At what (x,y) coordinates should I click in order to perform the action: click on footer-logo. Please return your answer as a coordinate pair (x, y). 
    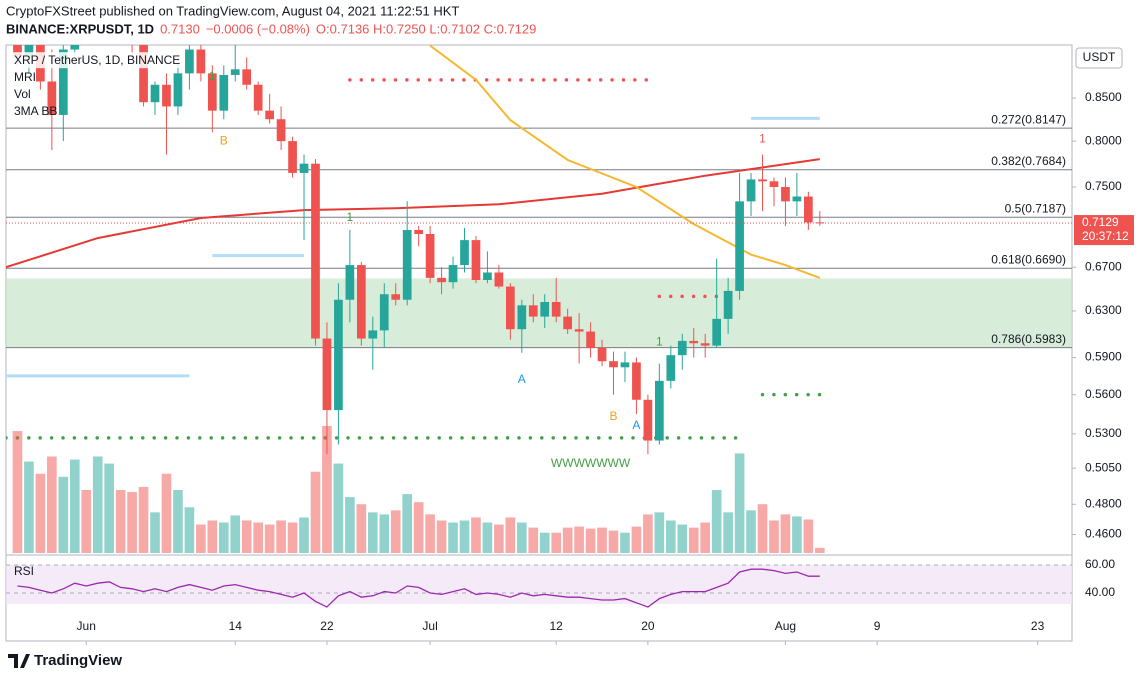
    Looking at the image, I should click on (19, 661).